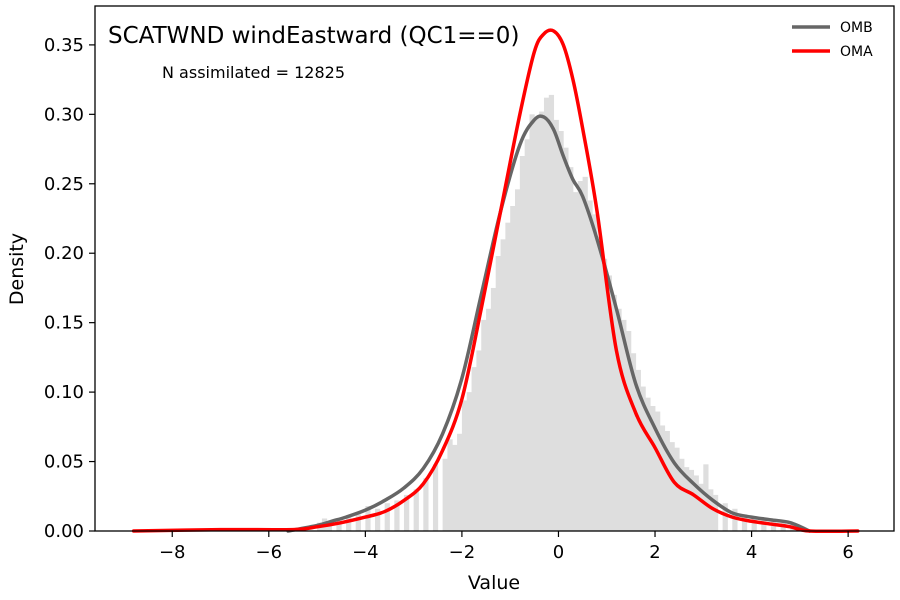 The width and height of the screenshot is (900, 600). What do you see at coordinates (847, 552) in the screenshot?
I see `x-tick-label: 6` at bounding box center [847, 552].